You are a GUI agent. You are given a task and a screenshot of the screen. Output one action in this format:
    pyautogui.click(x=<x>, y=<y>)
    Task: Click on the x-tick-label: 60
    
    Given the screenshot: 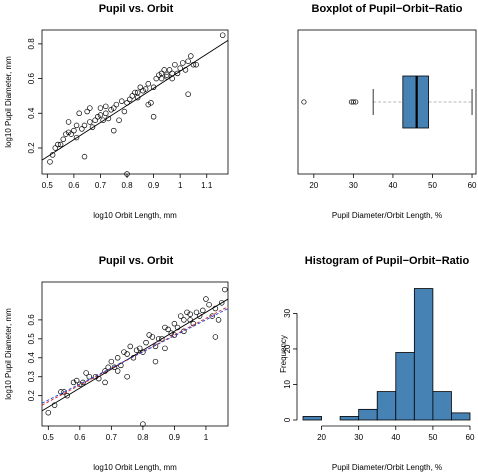 What is the action you would take?
    pyautogui.click(x=470, y=437)
    